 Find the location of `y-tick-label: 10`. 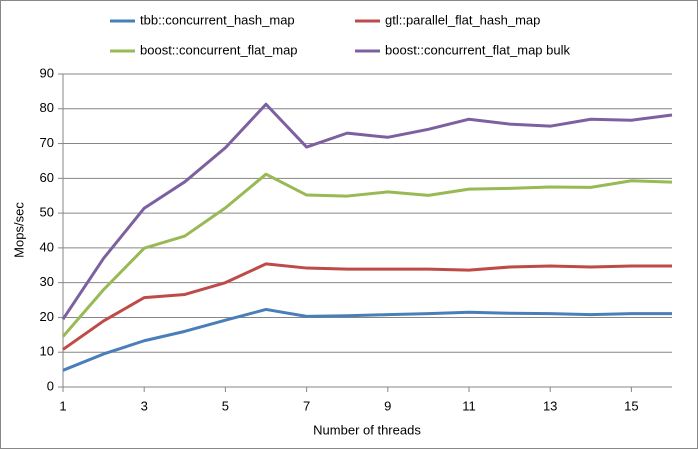

y-tick-label: 10 is located at coordinates (47, 351).